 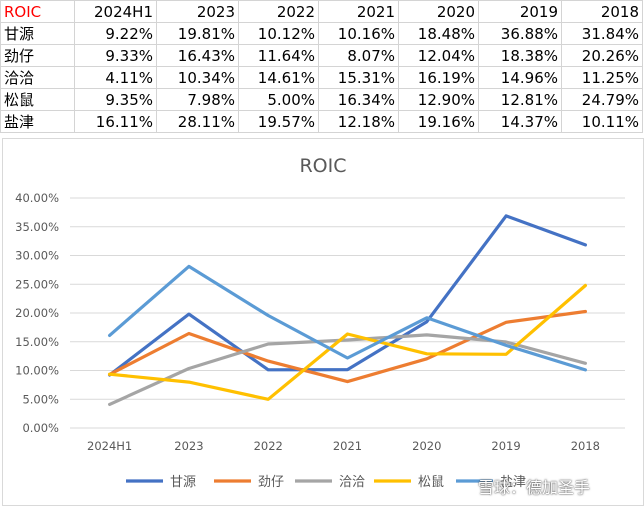 I want to click on table-cell: 4.11%, so click(x=115, y=77).